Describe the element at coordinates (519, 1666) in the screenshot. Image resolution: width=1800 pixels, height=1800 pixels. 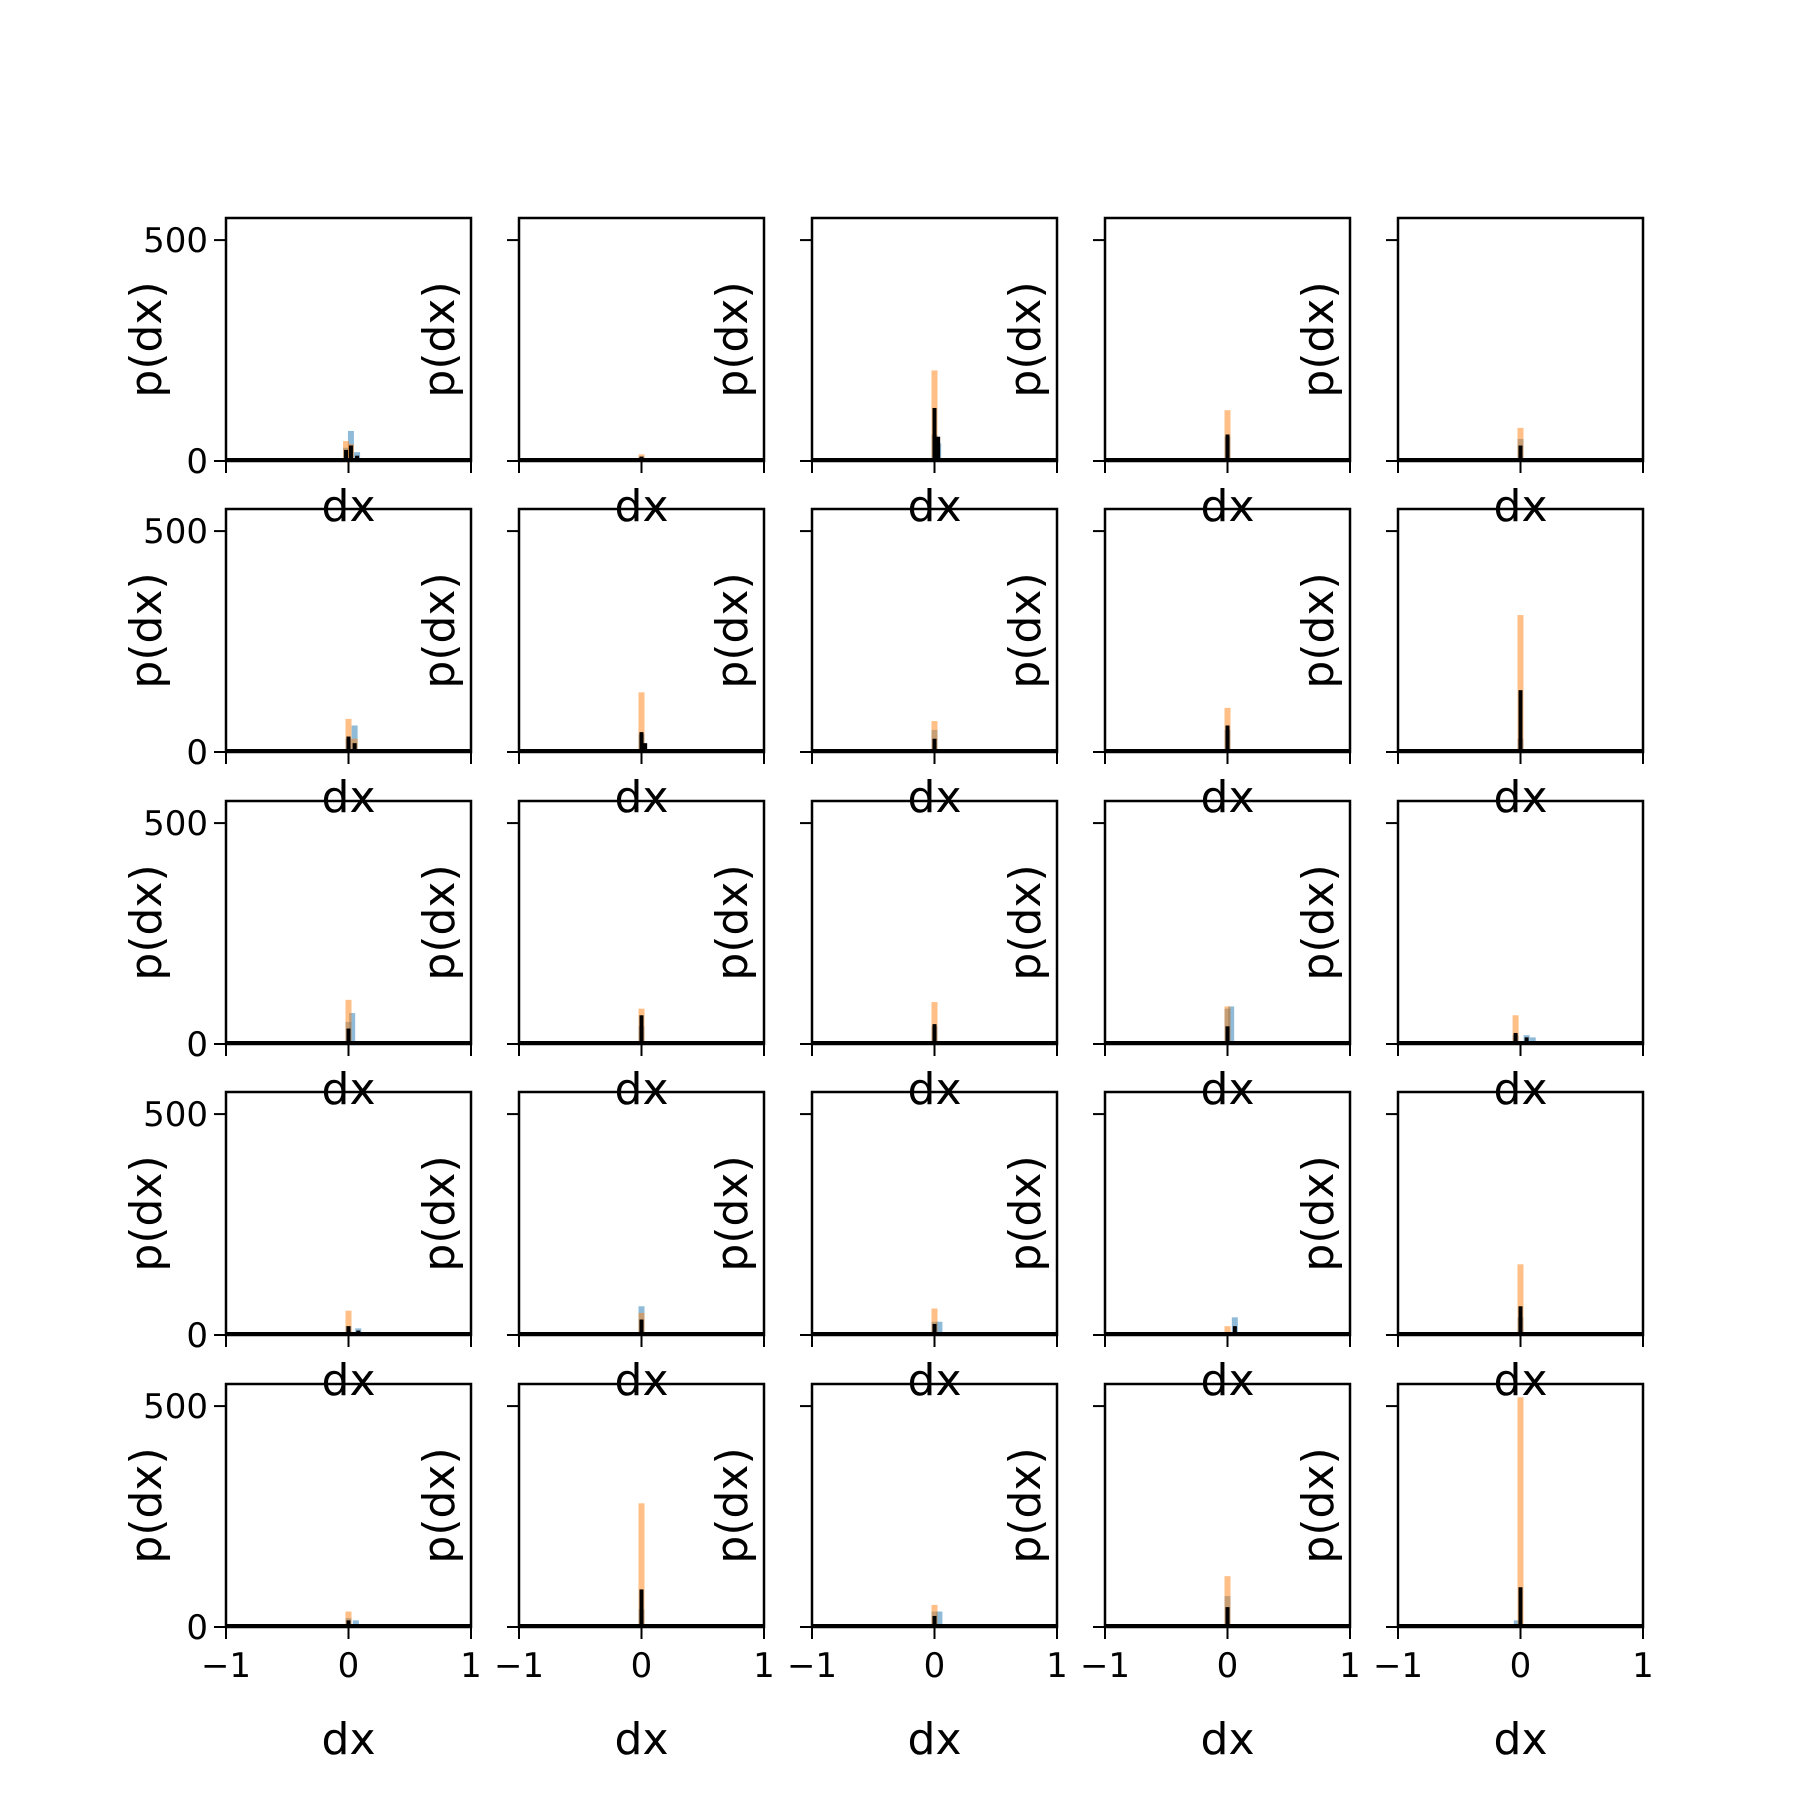
I see `x-tick-label-r5c2-0: −1` at that location.